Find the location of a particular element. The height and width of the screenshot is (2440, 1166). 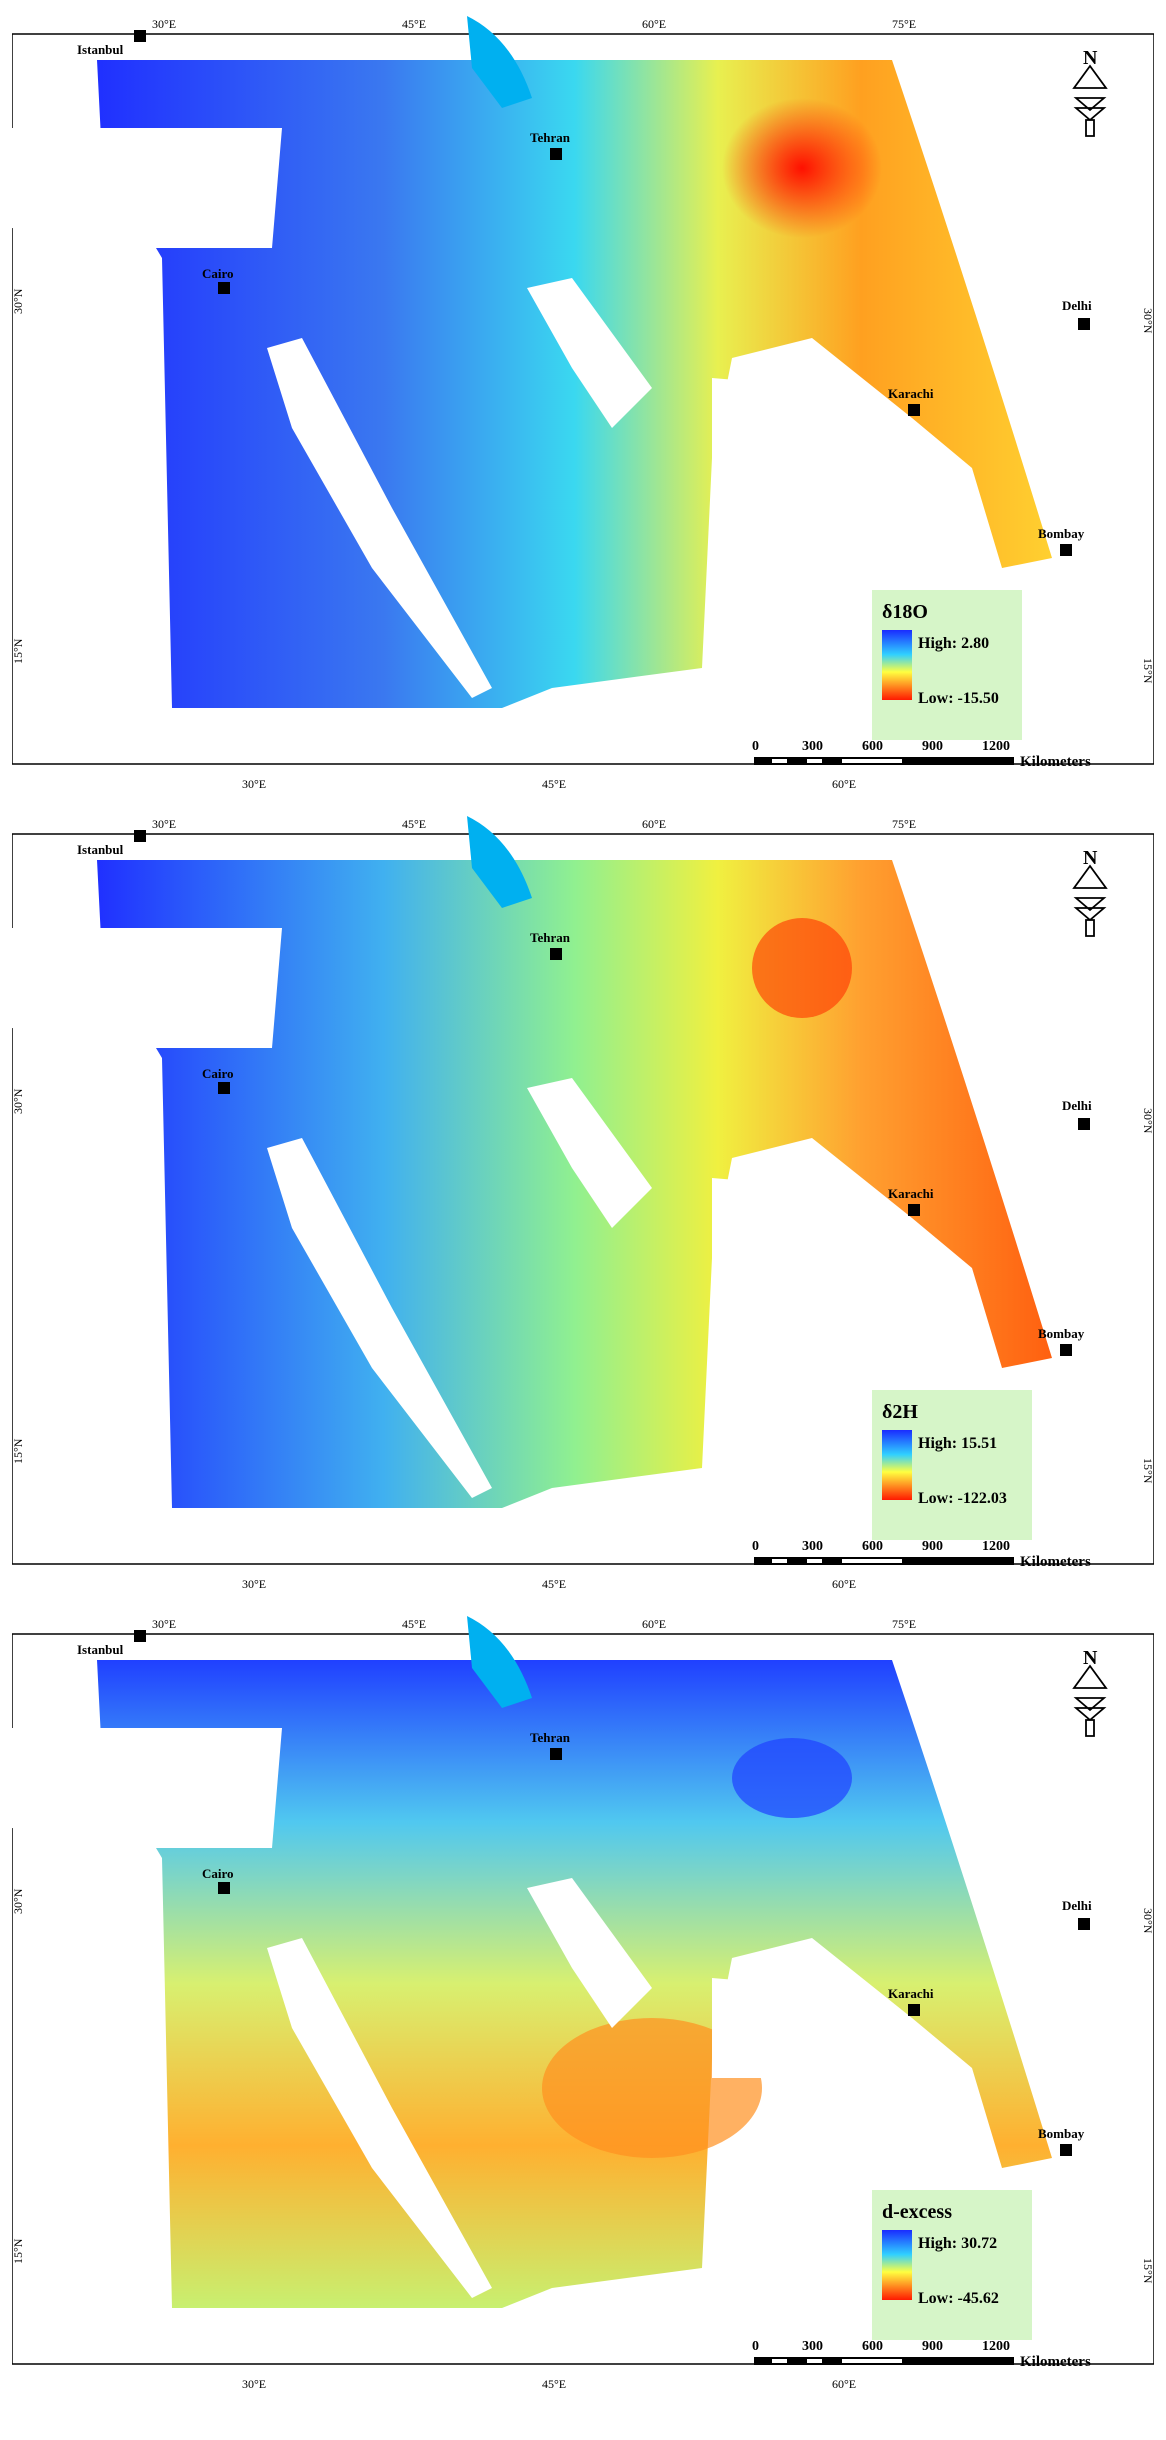

legend-title: d-excess is located at coordinates (917, 2212).